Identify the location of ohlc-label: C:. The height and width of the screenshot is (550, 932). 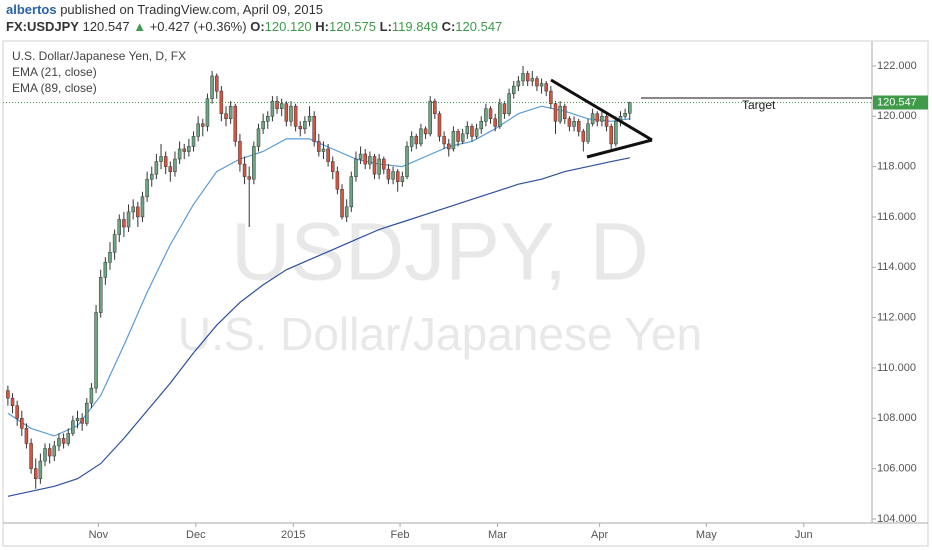
(449, 26).